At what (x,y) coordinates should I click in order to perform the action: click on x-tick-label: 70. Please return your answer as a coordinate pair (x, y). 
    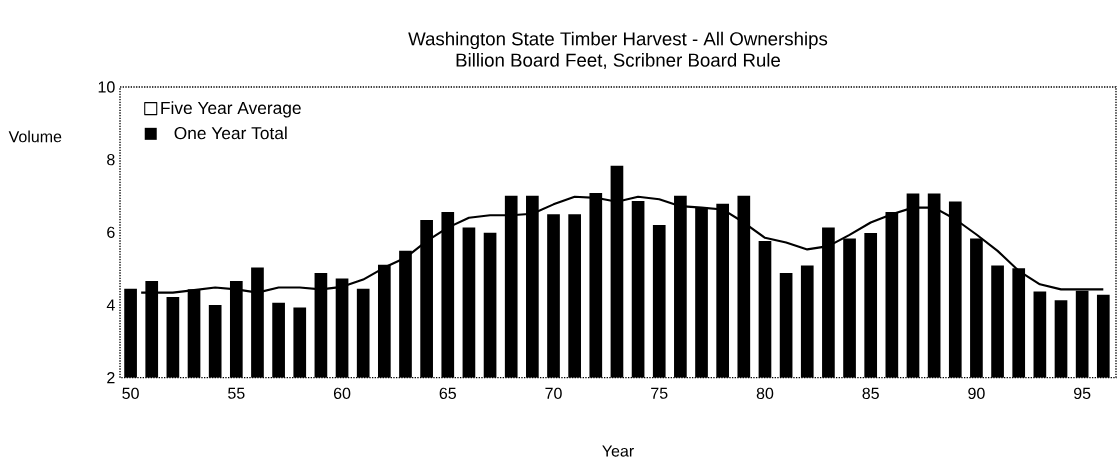
    Looking at the image, I should click on (553, 393).